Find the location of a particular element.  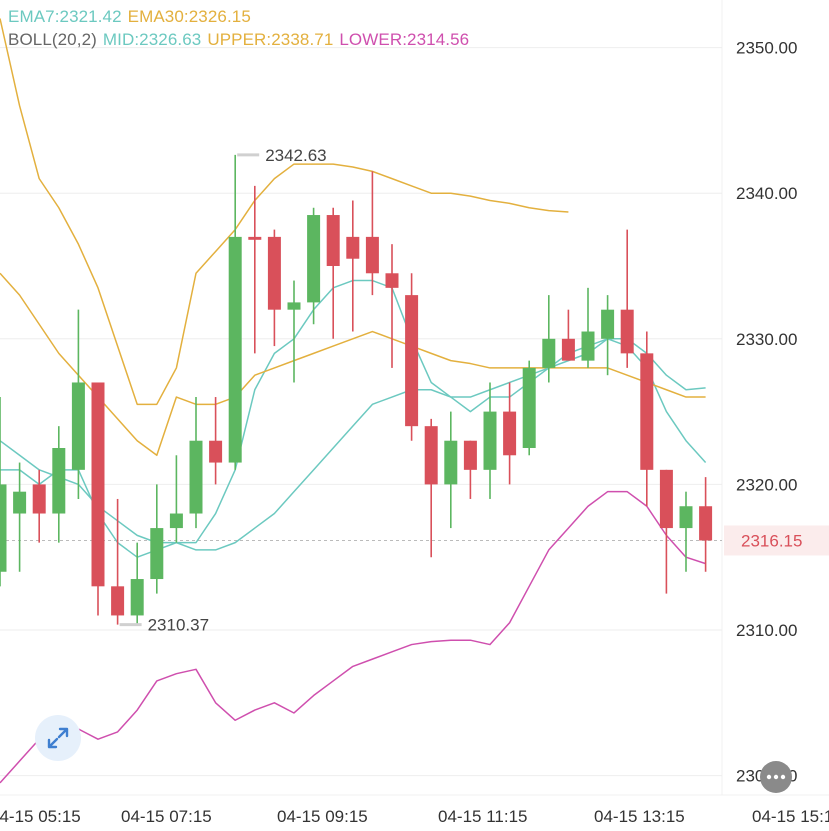

x-tick-label: 04-15 07:15 is located at coordinates (166, 816).